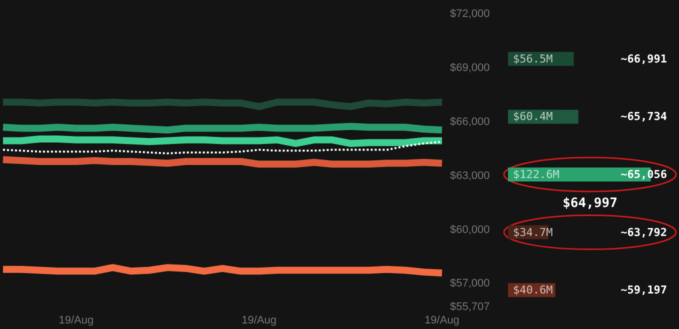  What do you see at coordinates (533, 59) in the screenshot?
I see `data-label: $56.5M` at bounding box center [533, 59].